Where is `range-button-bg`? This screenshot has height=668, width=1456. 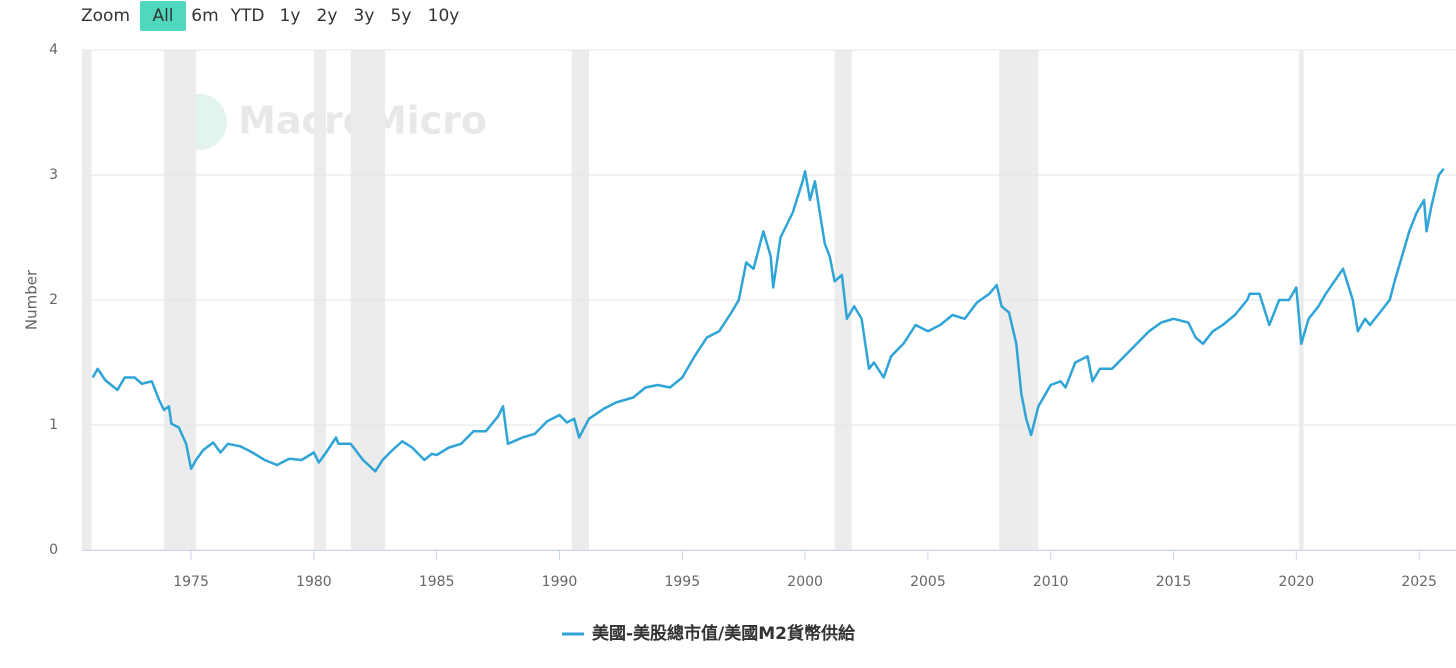
range-button-bg is located at coordinates (163, 16).